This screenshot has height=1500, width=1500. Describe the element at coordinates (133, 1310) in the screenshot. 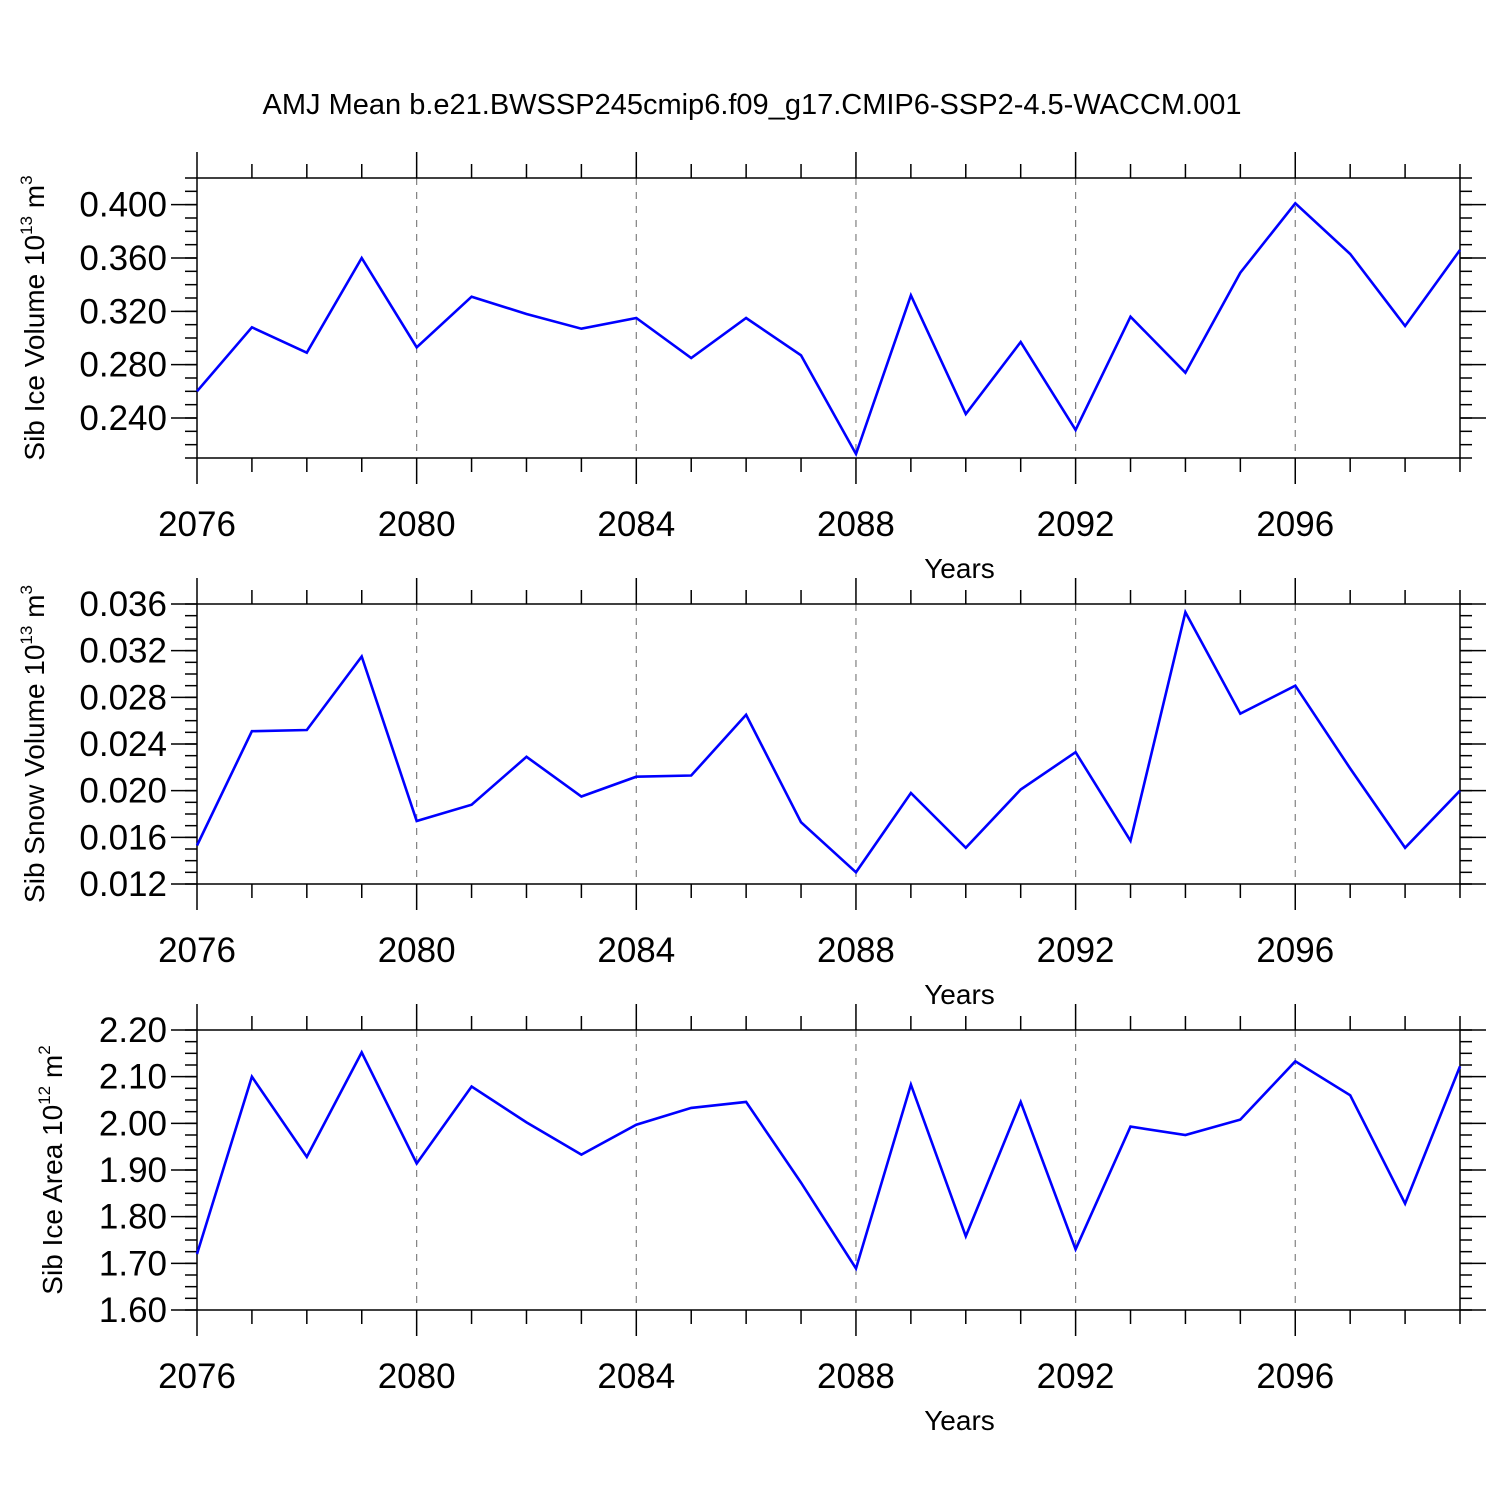

I see `y-tick-label: 1.60` at that location.